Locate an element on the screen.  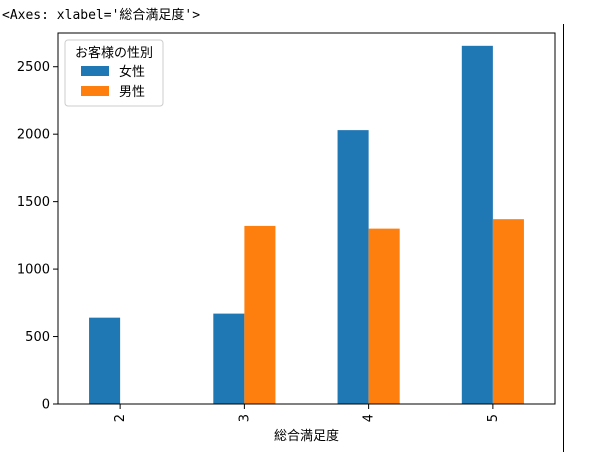
bar-男性-3 is located at coordinates (260, 314).